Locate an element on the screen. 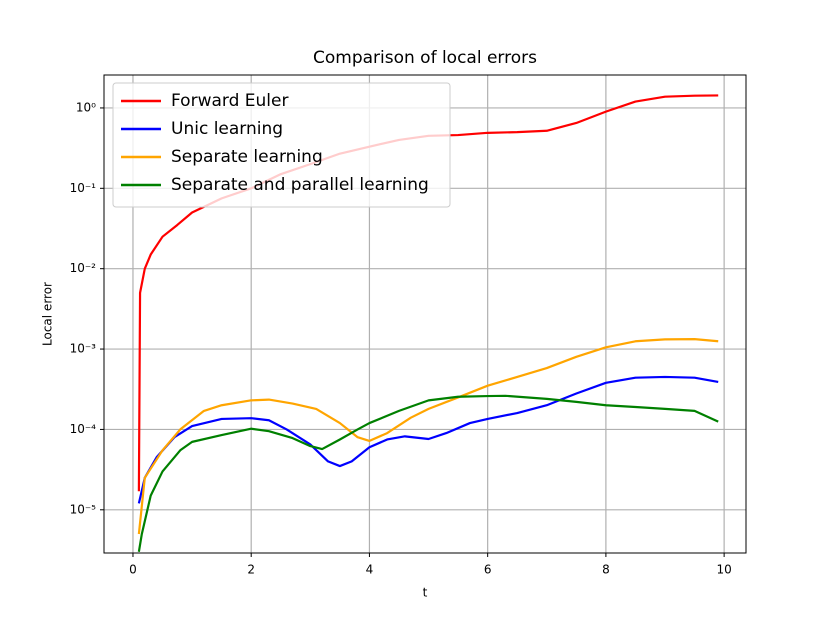 The height and width of the screenshot is (623, 830). x-axis-label: t is located at coordinates (425, 593).